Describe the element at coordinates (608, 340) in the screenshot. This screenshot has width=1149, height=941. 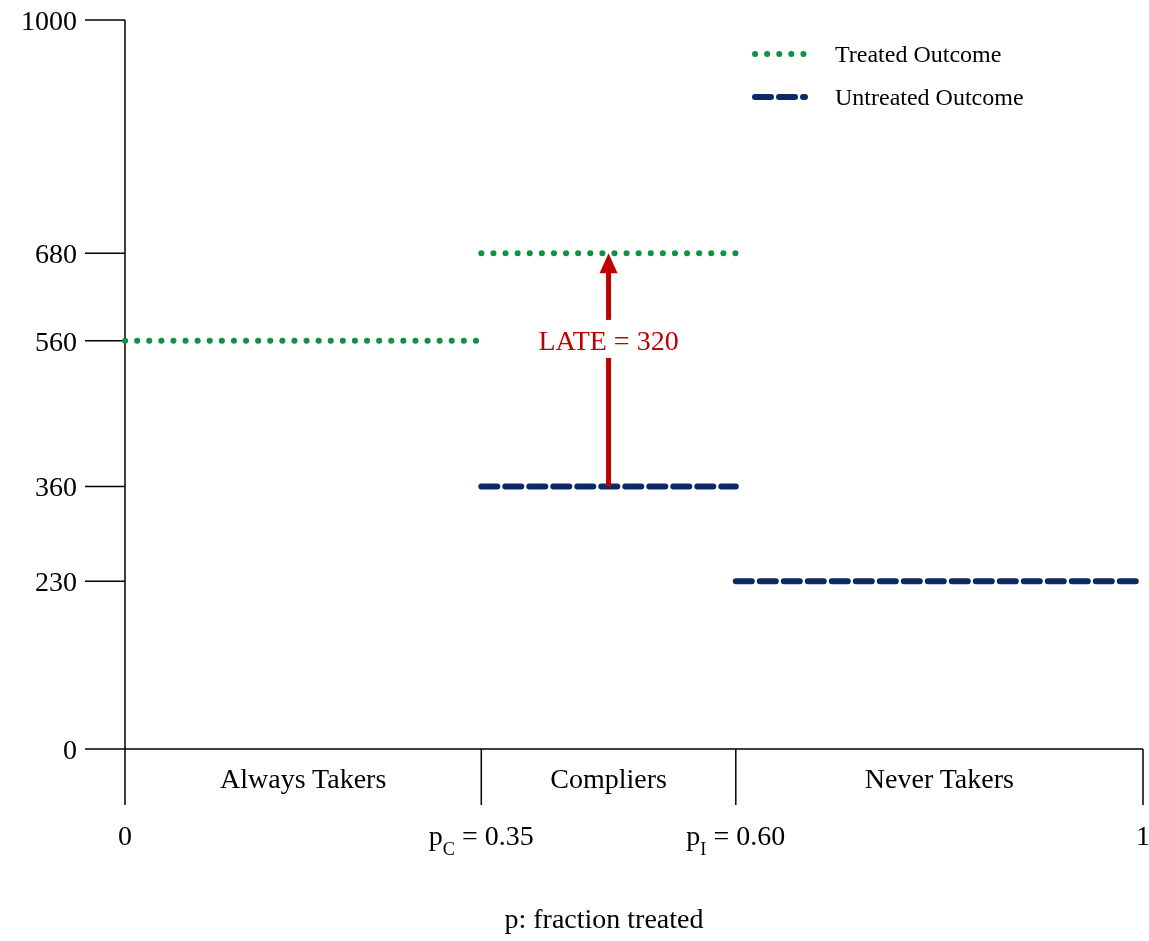
I see `annotation: LATE = 320` at that location.